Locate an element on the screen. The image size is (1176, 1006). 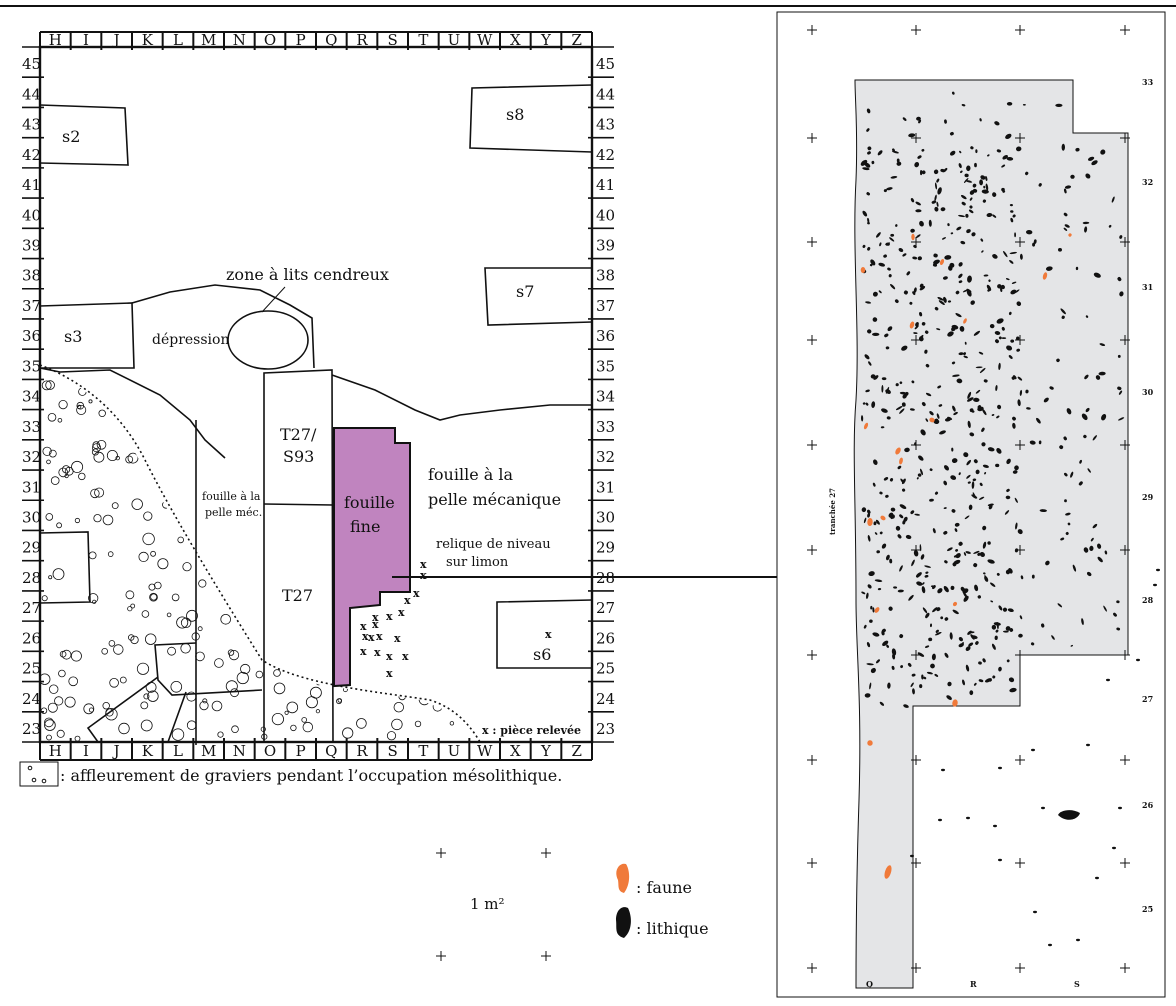
label-relique-line2: sur limon is located at coordinates (477, 562).